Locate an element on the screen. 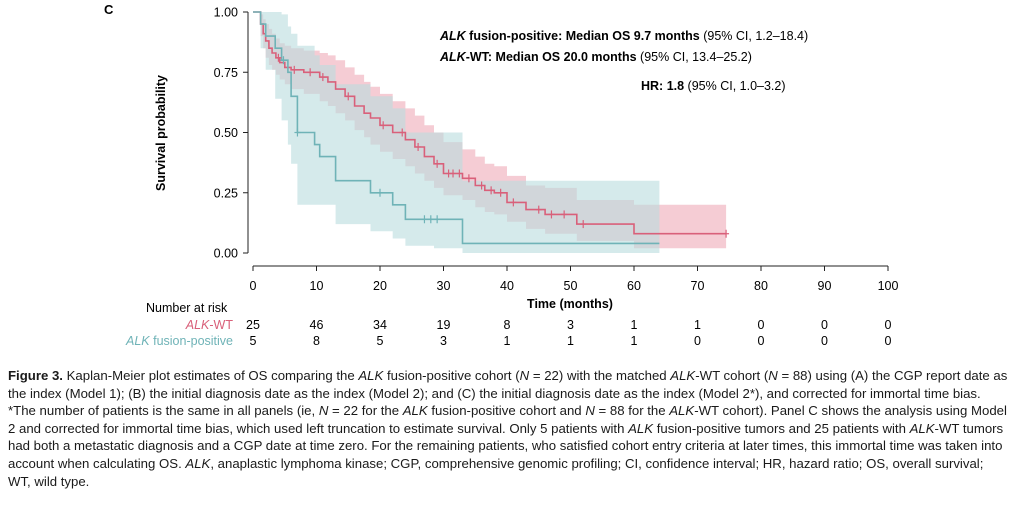 The height and width of the screenshot is (505, 1014). hazard-ratio-annotation: HR: 1.8 (95% CI, 1.0–3.2) is located at coordinates (713, 86).